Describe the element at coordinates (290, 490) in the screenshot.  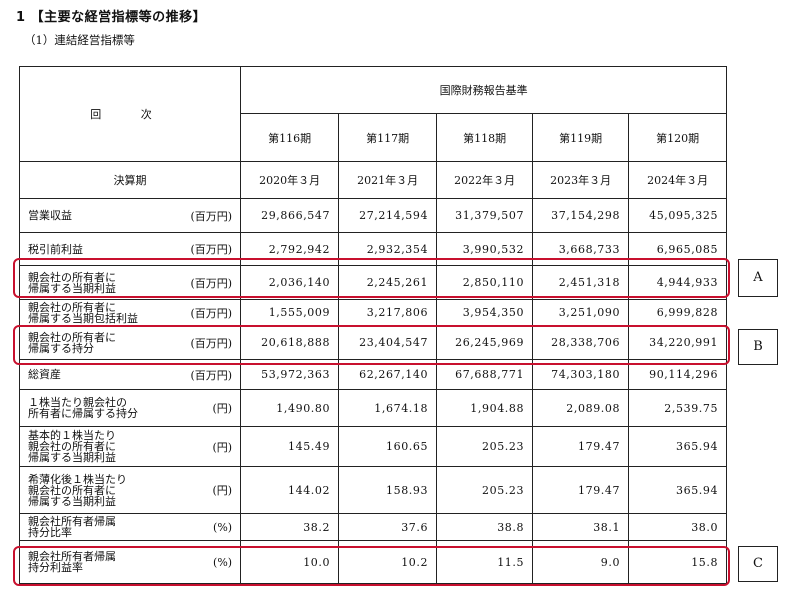
I see `value-cell: 144.02` at that location.